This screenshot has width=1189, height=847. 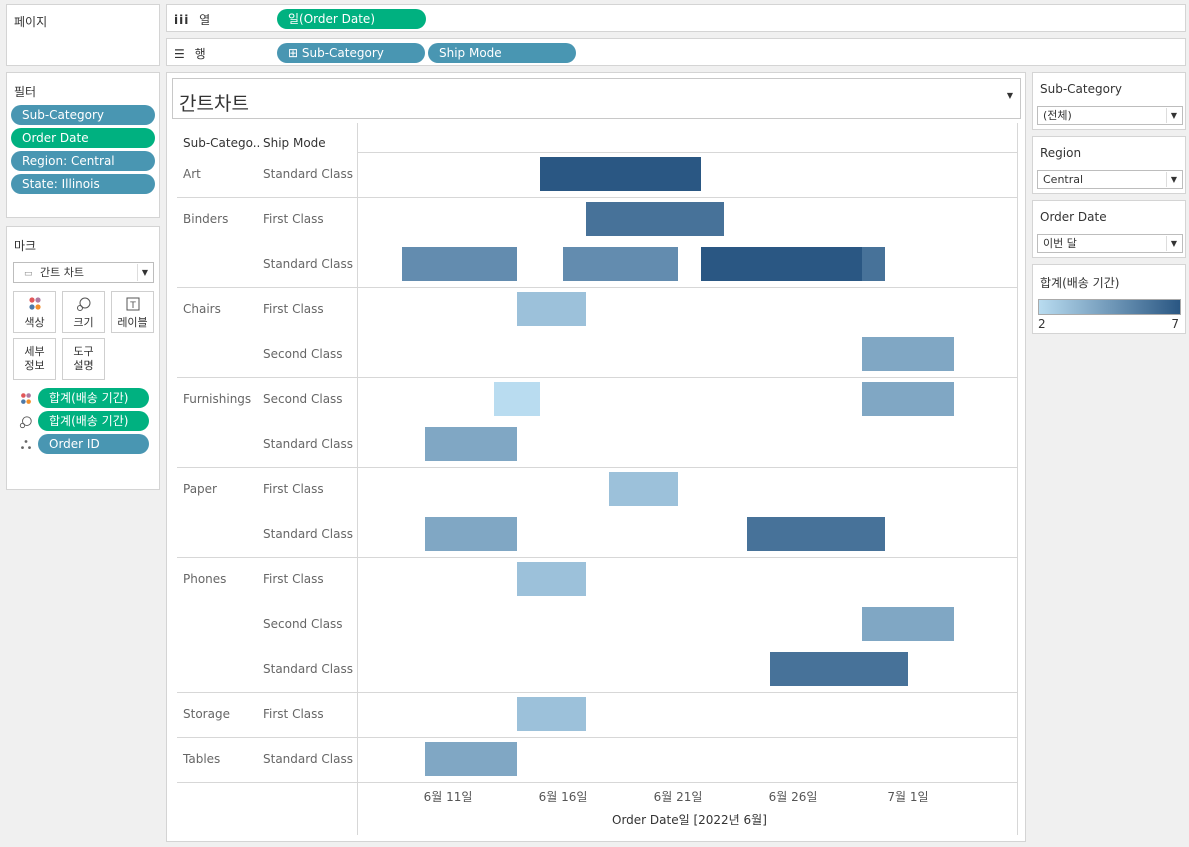 I want to click on x-axis-tick-label: 6월 21일, so click(x=678, y=797).